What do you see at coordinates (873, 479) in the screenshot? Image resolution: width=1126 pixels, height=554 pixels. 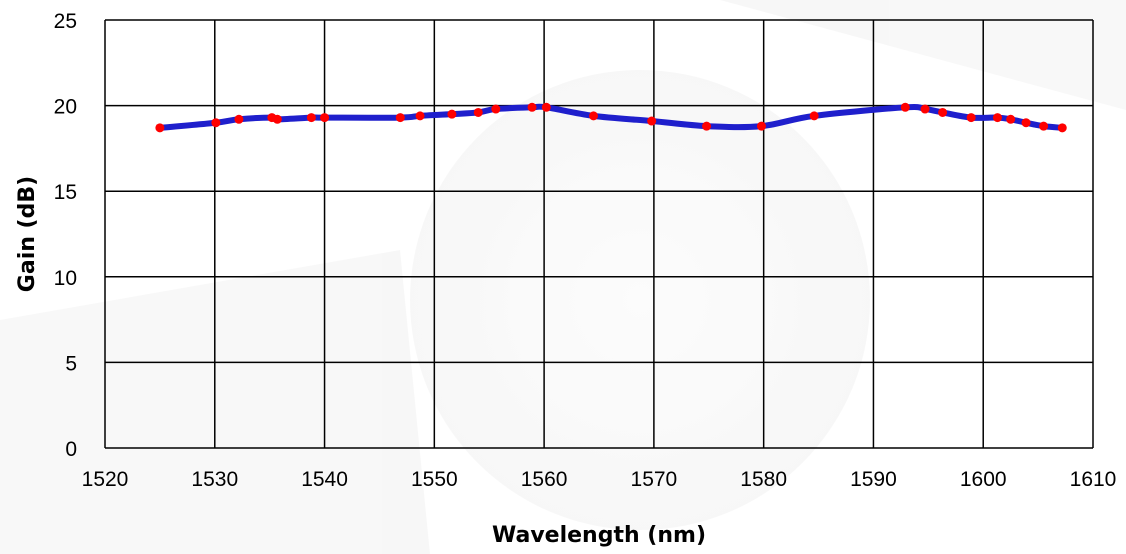 I see `x-tick-label: 1590` at bounding box center [873, 479].